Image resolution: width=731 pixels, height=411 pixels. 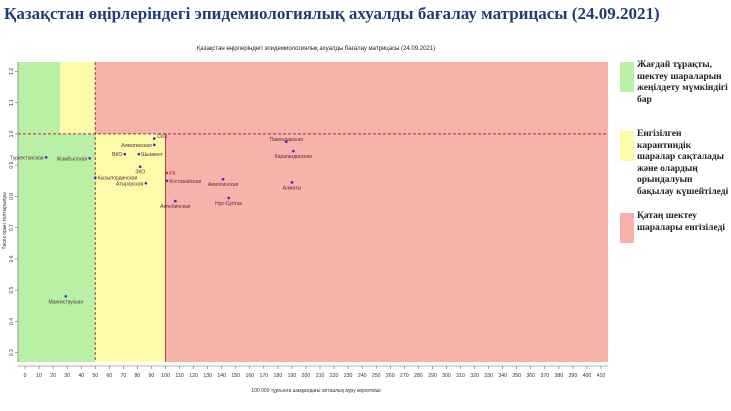 What do you see at coordinates (172, 174) in the screenshot?
I see `point-label: РК` at bounding box center [172, 174].